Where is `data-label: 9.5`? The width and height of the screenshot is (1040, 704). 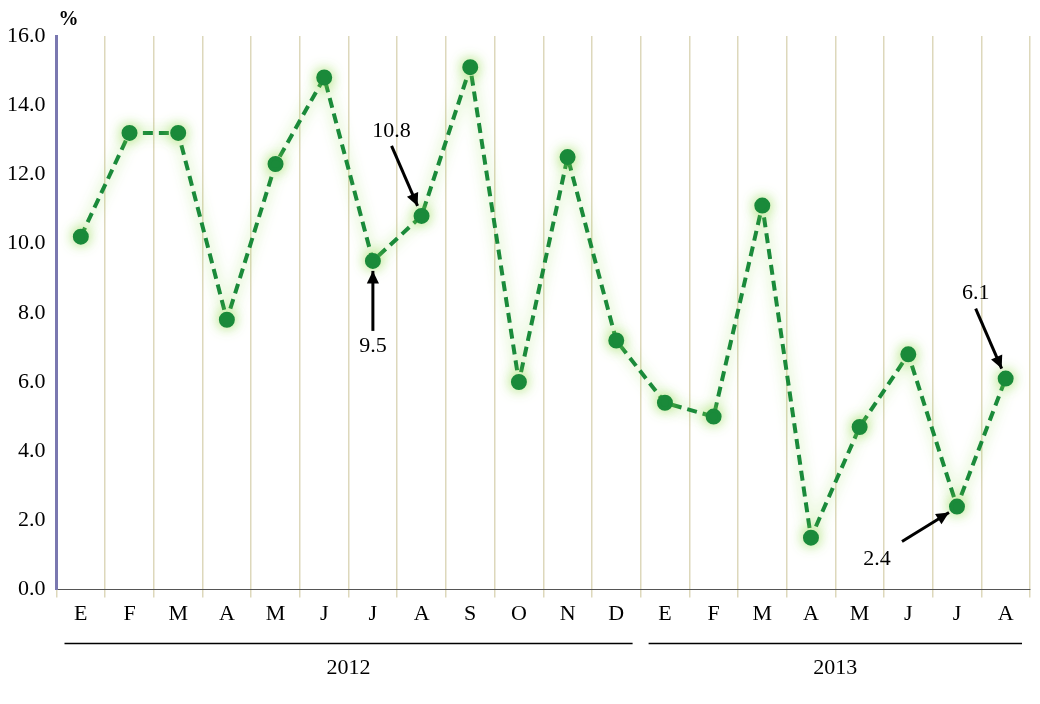
data-label: 9.5 is located at coordinates (373, 344).